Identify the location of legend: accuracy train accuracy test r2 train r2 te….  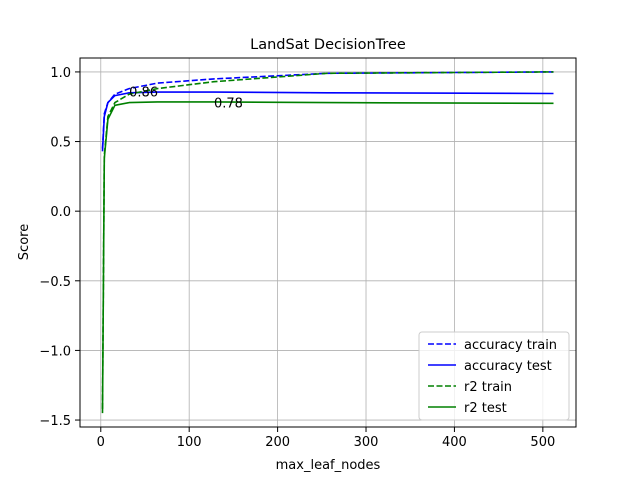
(494, 376).